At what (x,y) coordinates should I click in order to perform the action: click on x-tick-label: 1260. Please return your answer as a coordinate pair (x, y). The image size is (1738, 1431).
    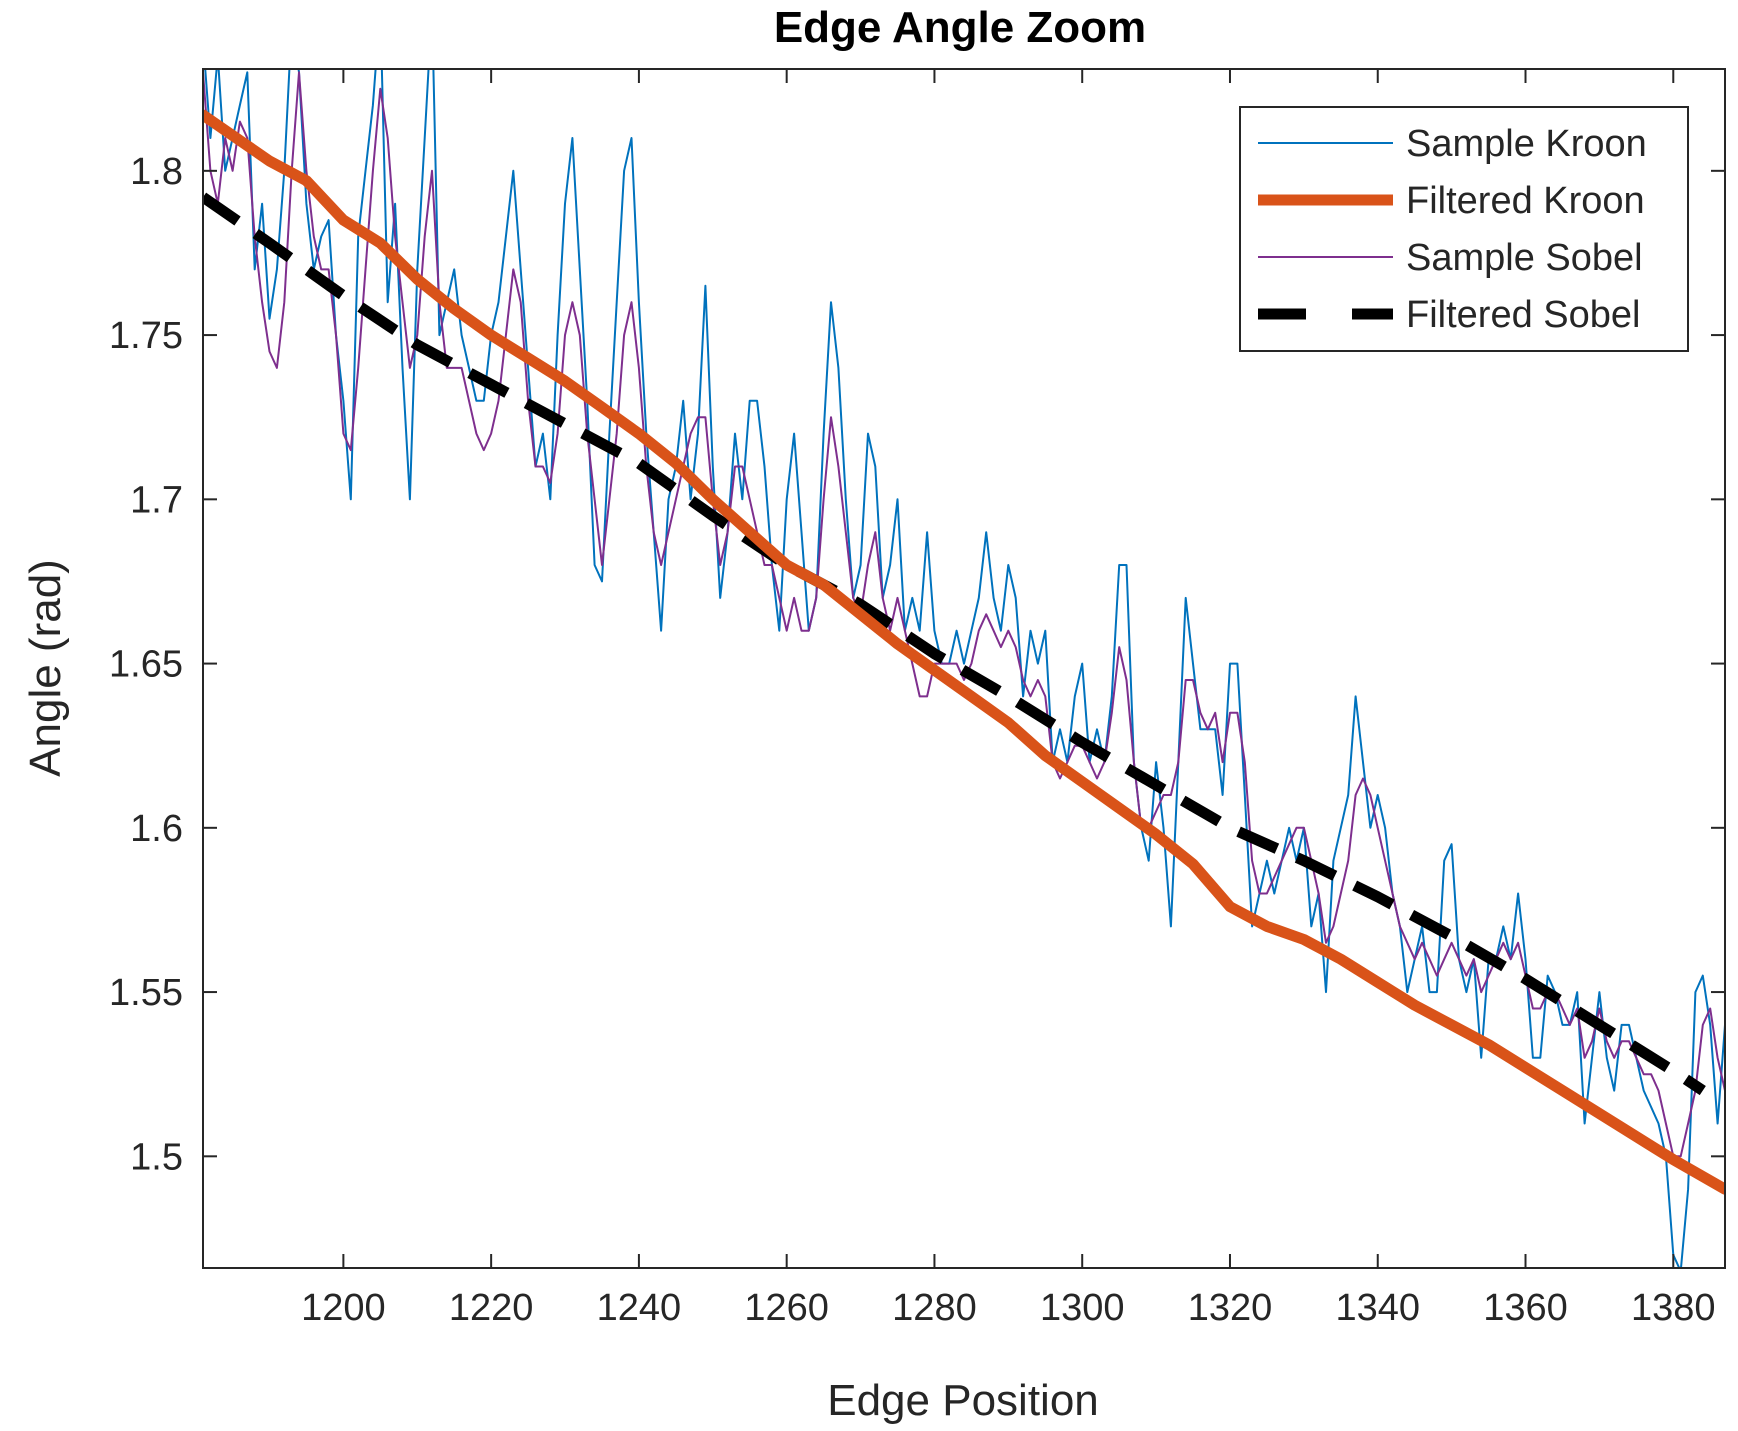
    Looking at the image, I should click on (786, 1308).